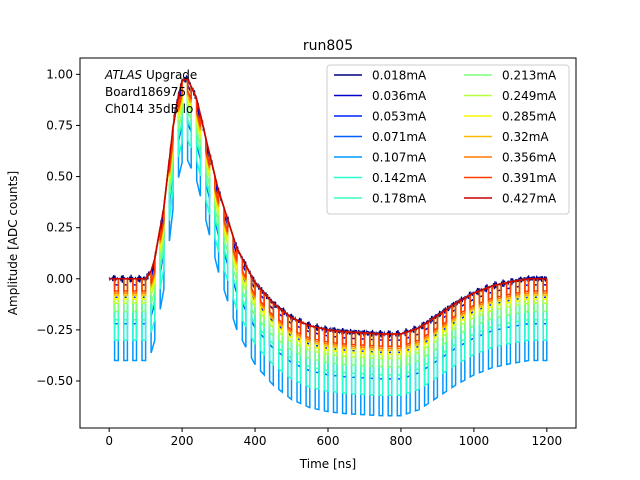  What do you see at coordinates (59, 177) in the screenshot?
I see `y-tick-label: 0.50` at bounding box center [59, 177].